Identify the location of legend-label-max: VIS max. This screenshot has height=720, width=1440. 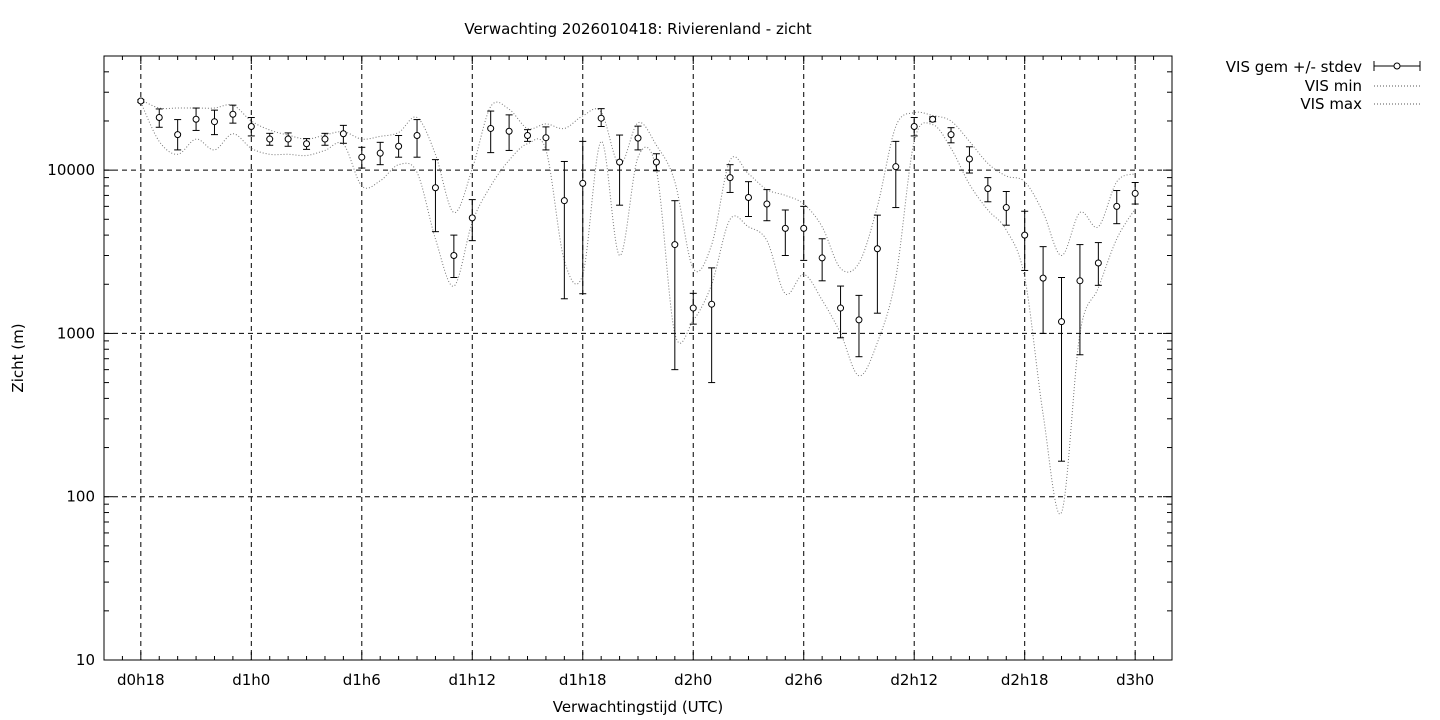
(1331, 104).